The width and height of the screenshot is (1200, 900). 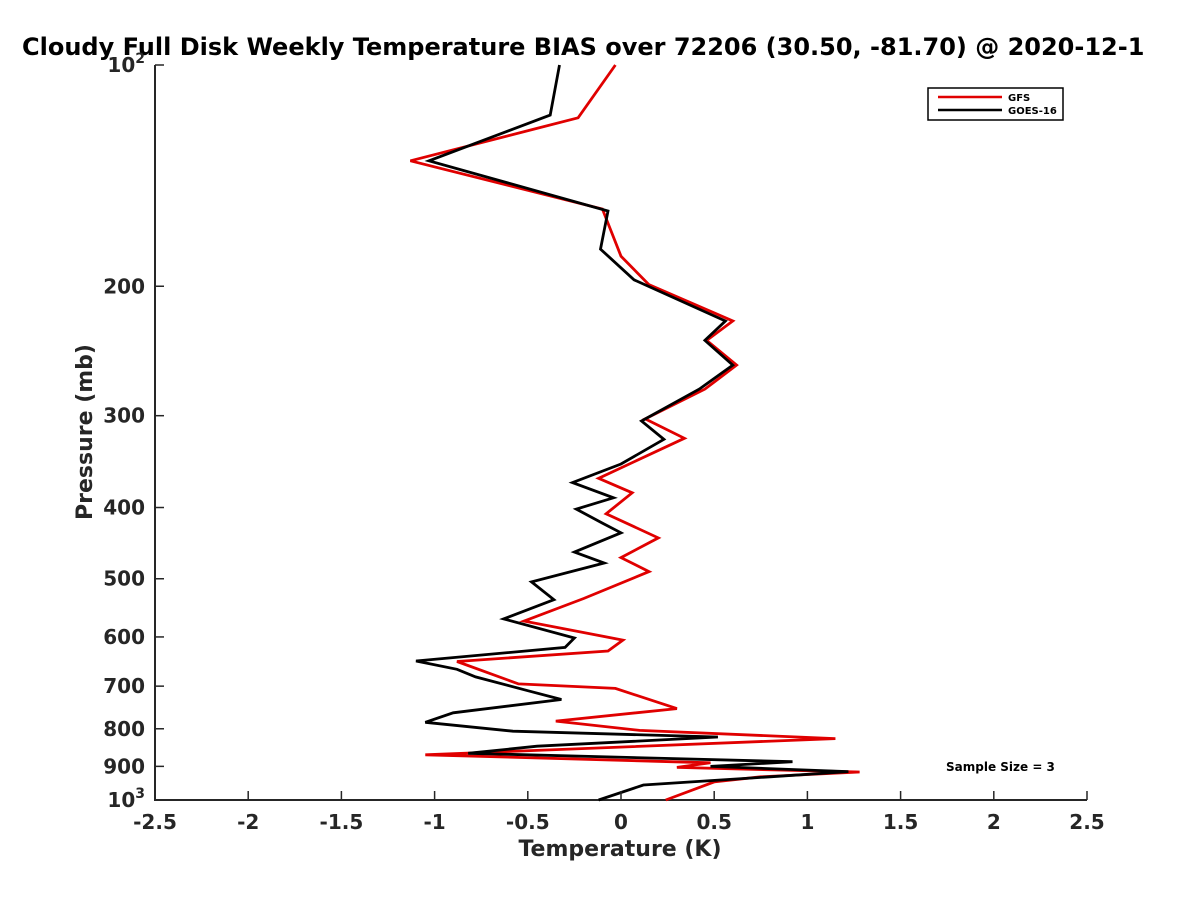 I want to click on x-tick-label: 1.5, so click(x=900, y=822).